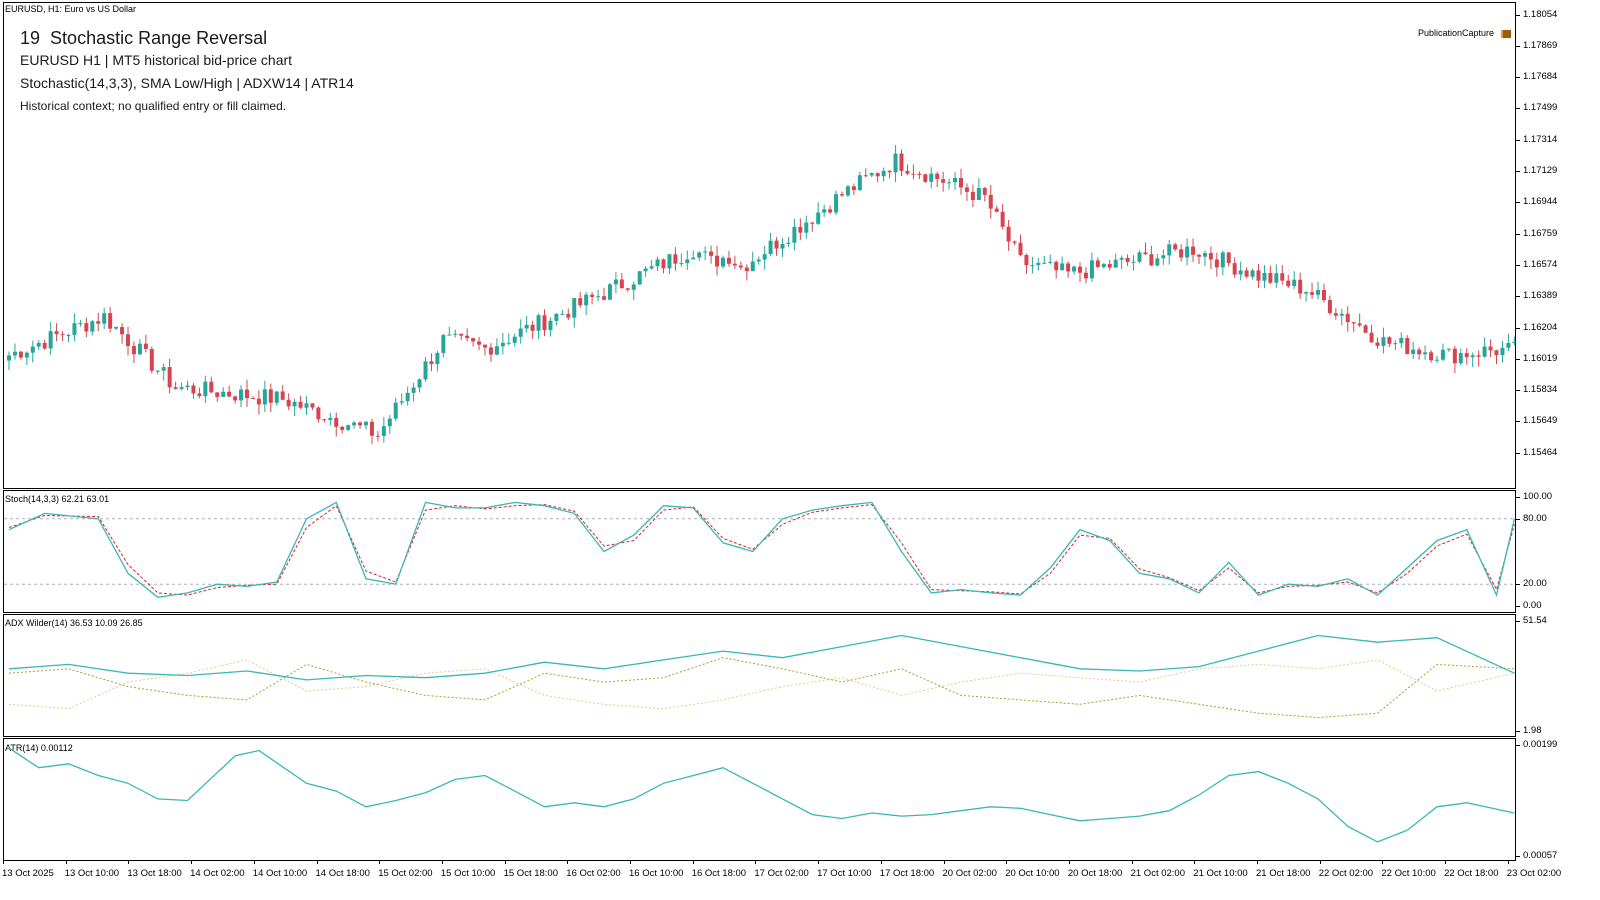 The width and height of the screenshot is (1600, 900). Describe the element at coordinates (1558, 856) in the screenshot. I see `atr-tick: 0.00057` at that location.